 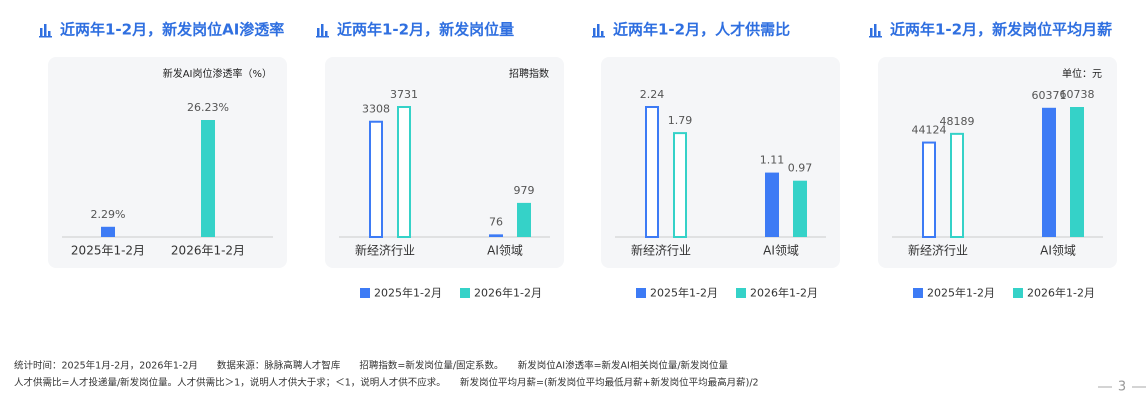 I want to click on value-label: 60371, so click(x=1049, y=95).